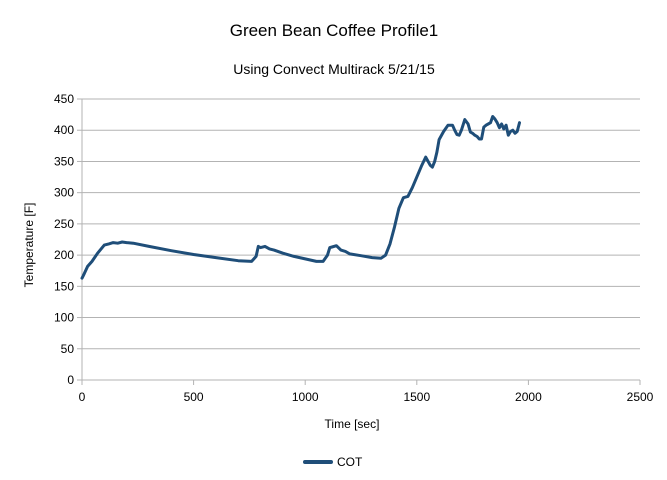  What do you see at coordinates (194, 397) in the screenshot?
I see `x-tick-label-500: 500` at bounding box center [194, 397].